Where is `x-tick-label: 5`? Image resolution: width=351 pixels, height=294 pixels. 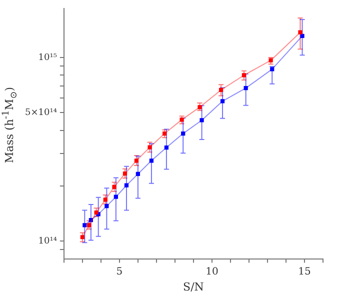 x-tick-label: 5 is located at coordinates (119, 272).